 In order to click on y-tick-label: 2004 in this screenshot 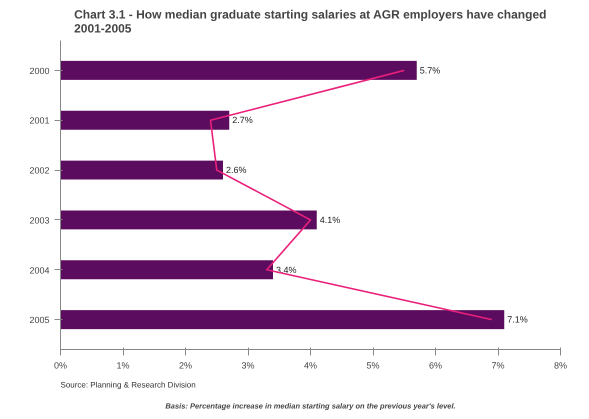, I will do `click(39, 270)`.